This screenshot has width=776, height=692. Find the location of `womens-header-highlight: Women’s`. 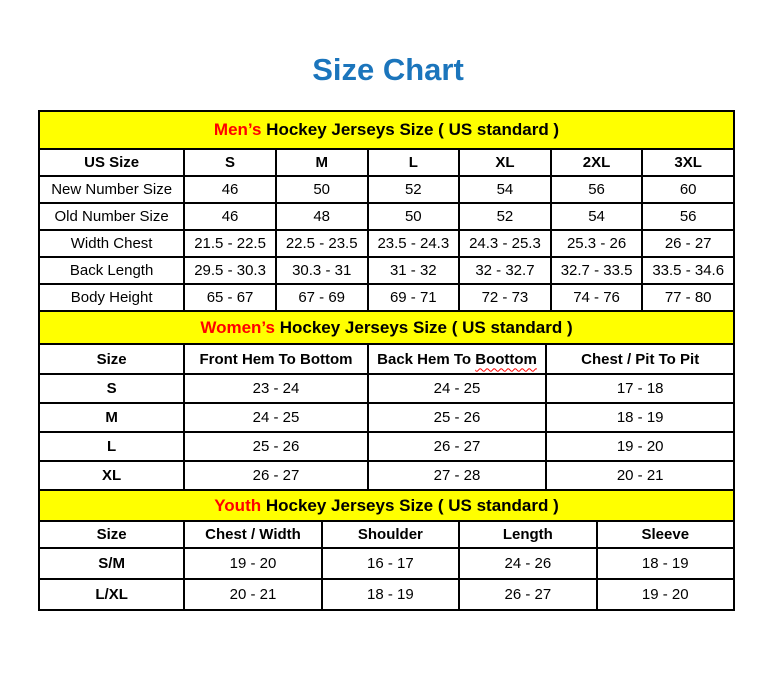

womens-header-highlight: Women’s is located at coordinates (237, 327).